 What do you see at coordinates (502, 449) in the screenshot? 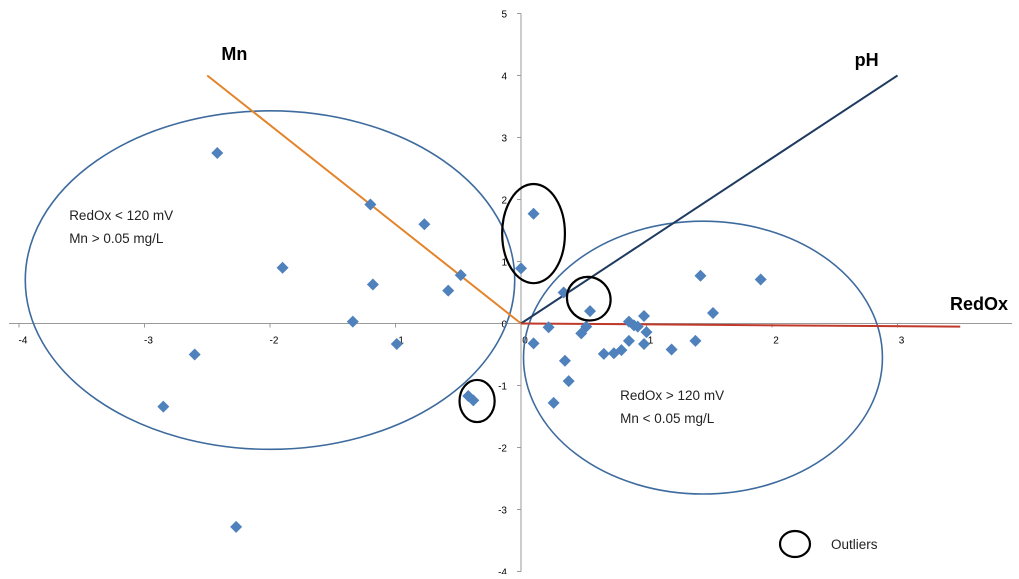
I see `y-tick-label: -2` at bounding box center [502, 449].